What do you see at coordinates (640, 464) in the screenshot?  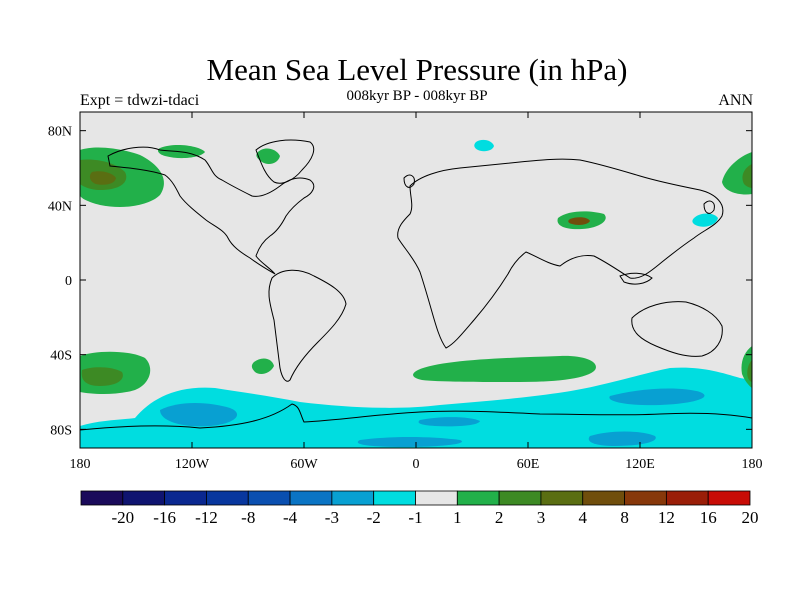 I see `lon-tick-label: 120E` at bounding box center [640, 464].